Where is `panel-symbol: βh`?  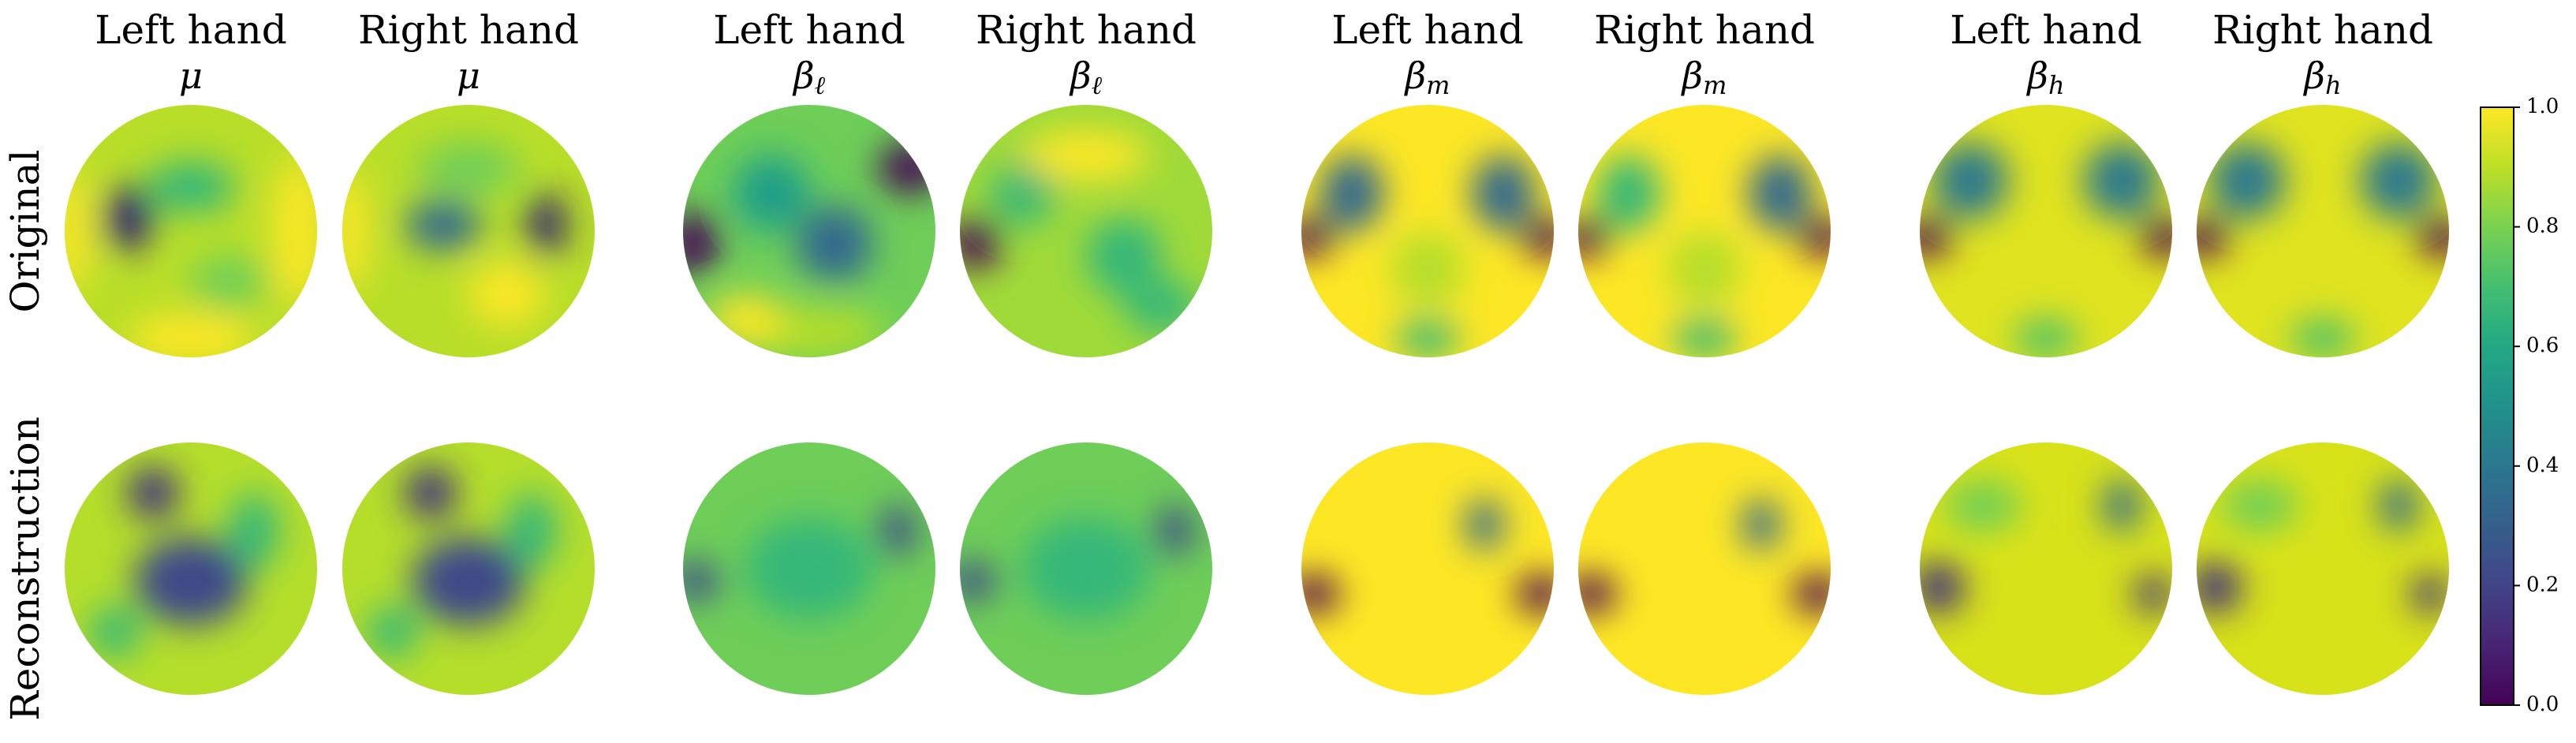
panel-symbol: βh is located at coordinates (2044, 77).